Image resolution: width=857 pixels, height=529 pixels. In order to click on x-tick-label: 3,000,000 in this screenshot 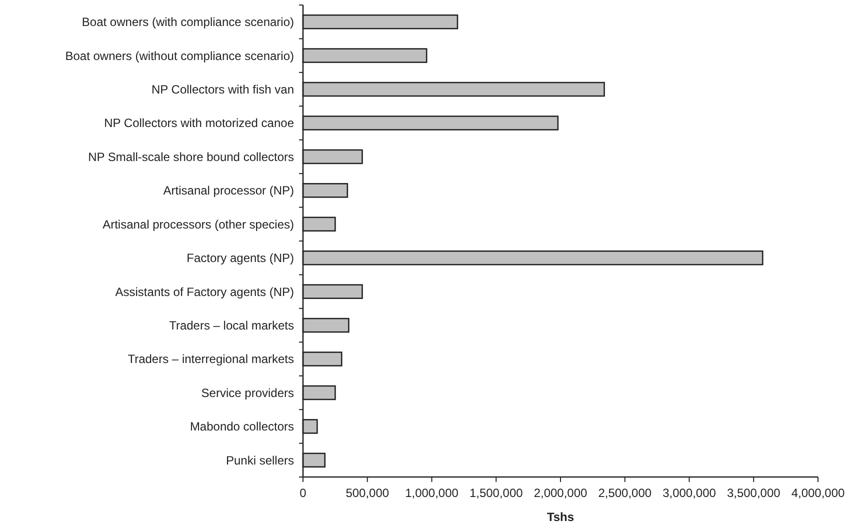, I will do `click(689, 493)`.